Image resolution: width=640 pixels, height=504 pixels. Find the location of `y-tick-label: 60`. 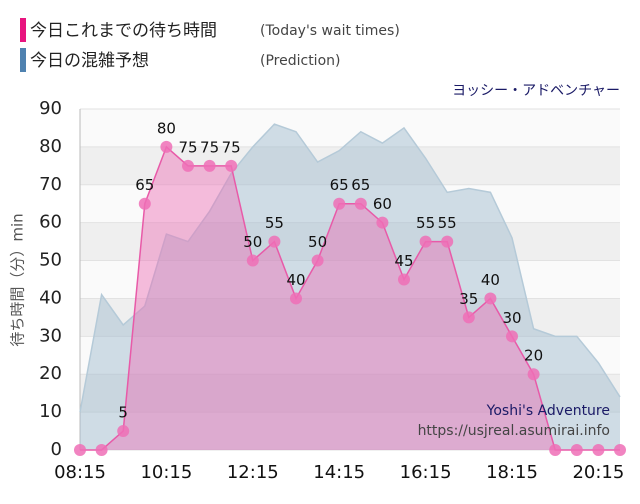

y-tick-label: 60 is located at coordinates (50, 222).